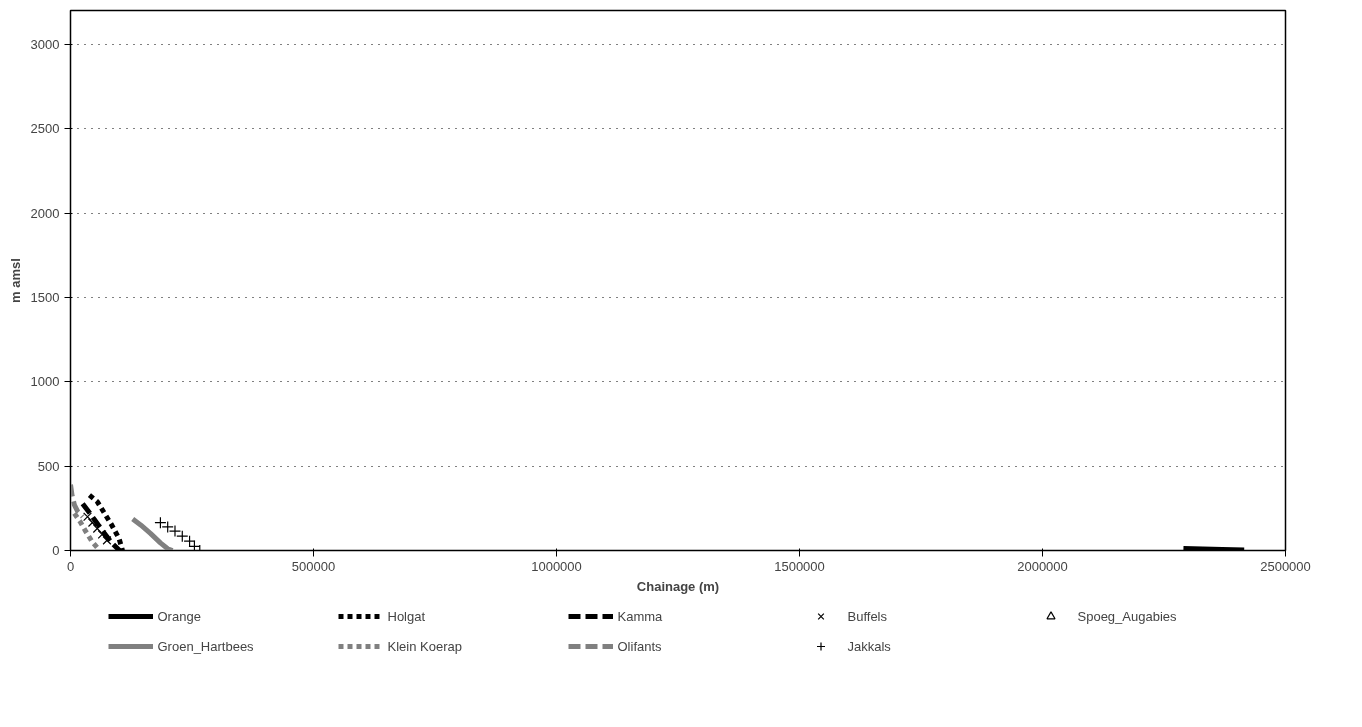 This screenshot has height=727, width=1362. Describe the element at coordinates (640, 616) in the screenshot. I see `legend-label: Kamma` at that location.